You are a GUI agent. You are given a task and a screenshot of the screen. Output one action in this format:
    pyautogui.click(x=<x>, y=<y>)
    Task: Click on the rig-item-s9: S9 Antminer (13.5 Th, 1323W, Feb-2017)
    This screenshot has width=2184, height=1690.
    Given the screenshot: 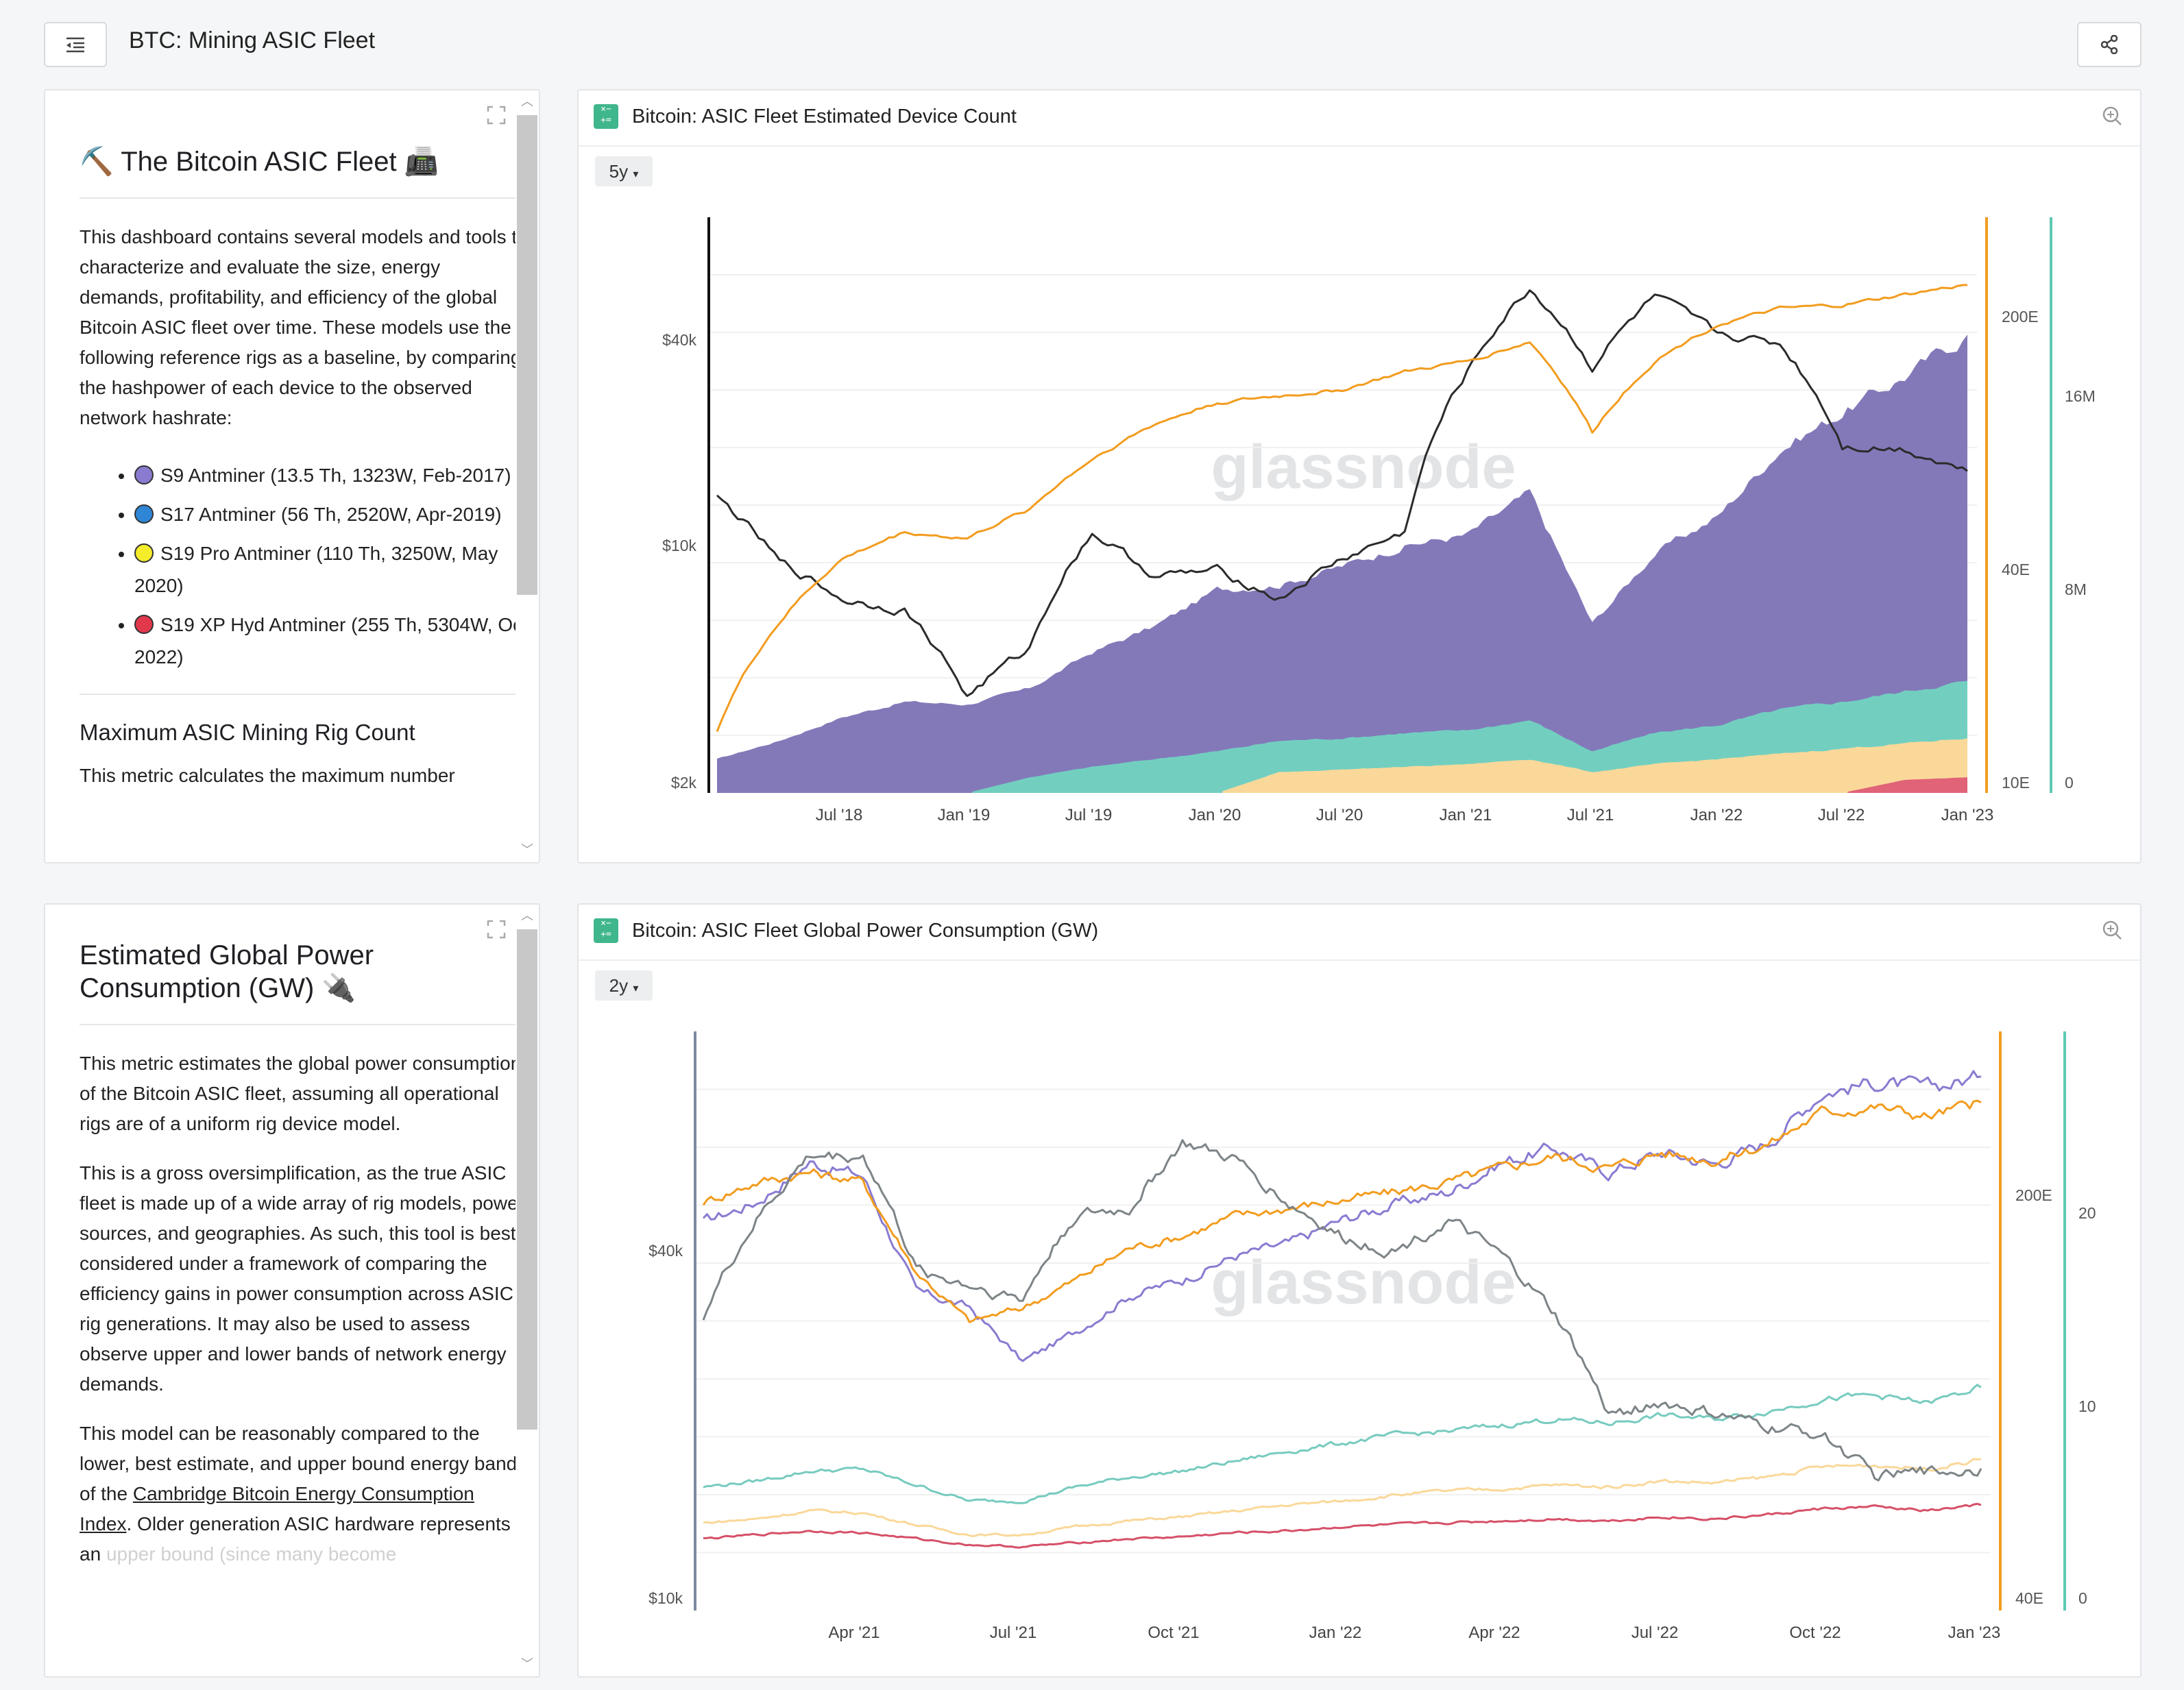 What is the action you would take?
    pyautogui.click(x=331, y=475)
    